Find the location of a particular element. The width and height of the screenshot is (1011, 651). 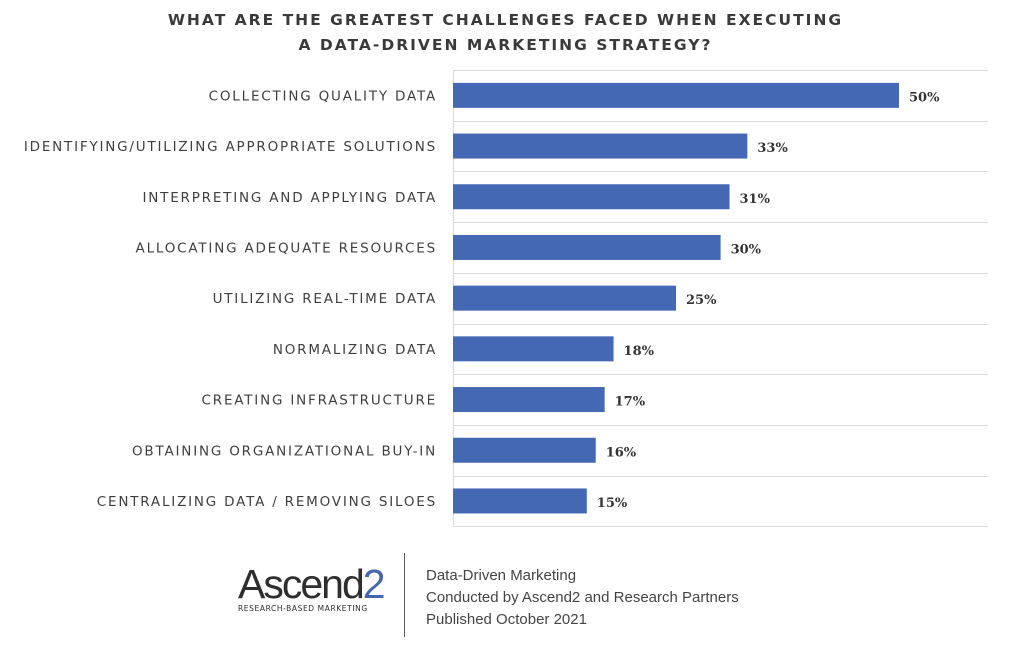

category-label: ALLOCATING ADEQUATE RESOURCES is located at coordinates (286, 248).